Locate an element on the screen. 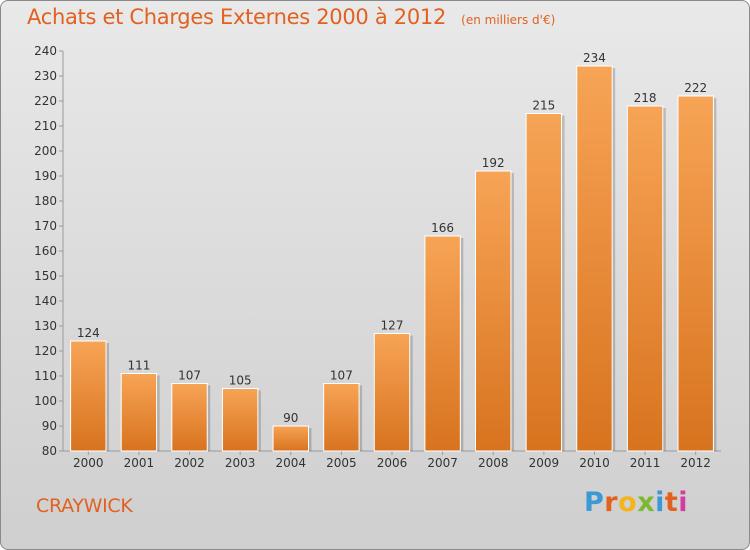 The image size is (750, 550). y-tick-label: 160 is located at coordinates (45, 251).